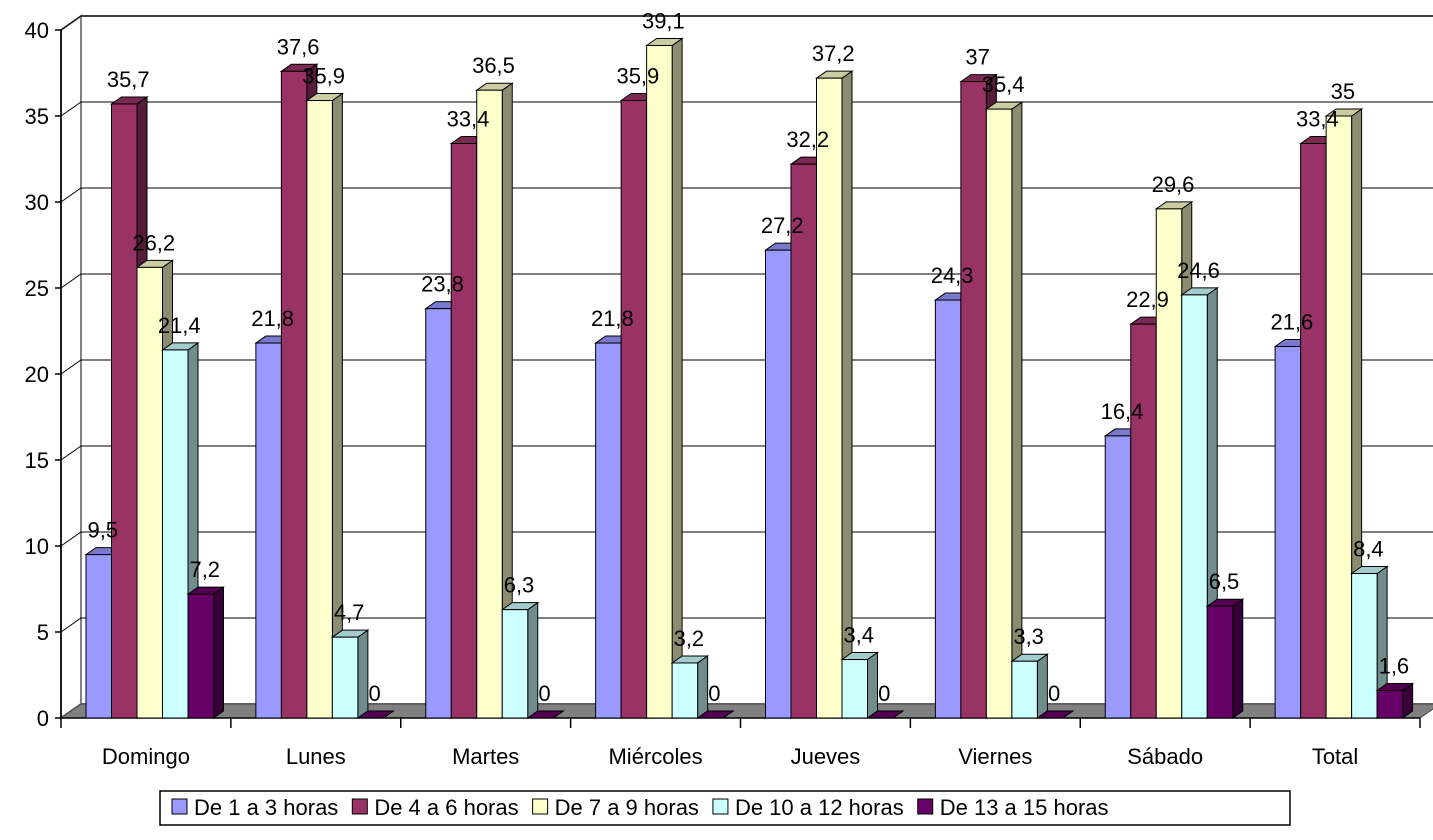  I want to click on data-label: 35,9, so click(323, 76).